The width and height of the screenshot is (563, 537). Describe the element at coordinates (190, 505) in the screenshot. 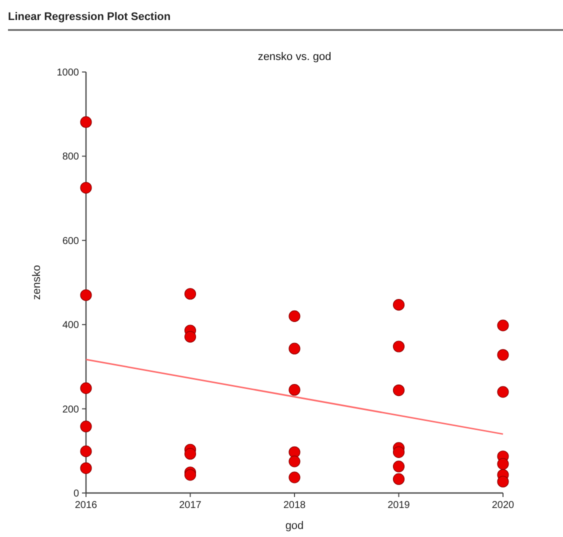

I see `x-tick-label: 2017` at that location.